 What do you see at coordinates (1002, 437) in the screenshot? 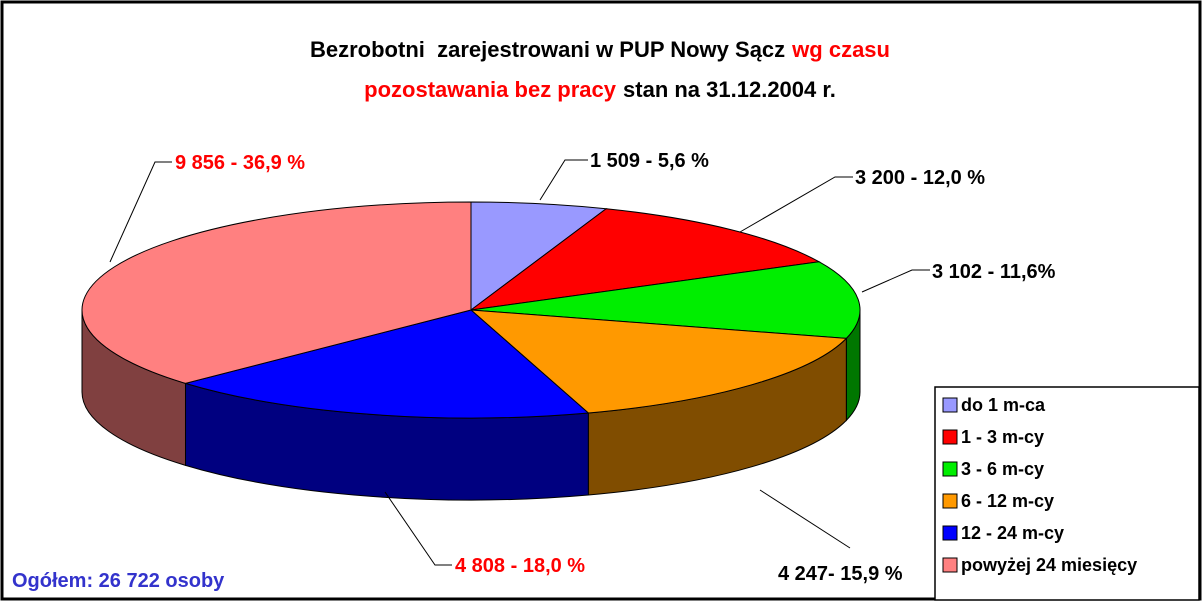
I see `legend-label: 1 - 3 m-cy` at bounding box center [1002, 437].